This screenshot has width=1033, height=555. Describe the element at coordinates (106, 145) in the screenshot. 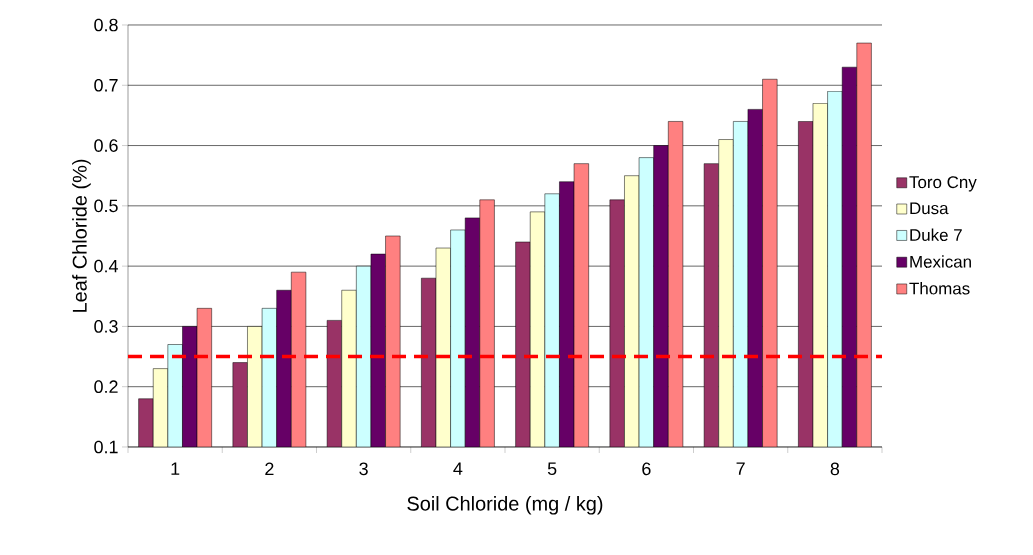

I see `y-tick-label: 0.6` at that location.